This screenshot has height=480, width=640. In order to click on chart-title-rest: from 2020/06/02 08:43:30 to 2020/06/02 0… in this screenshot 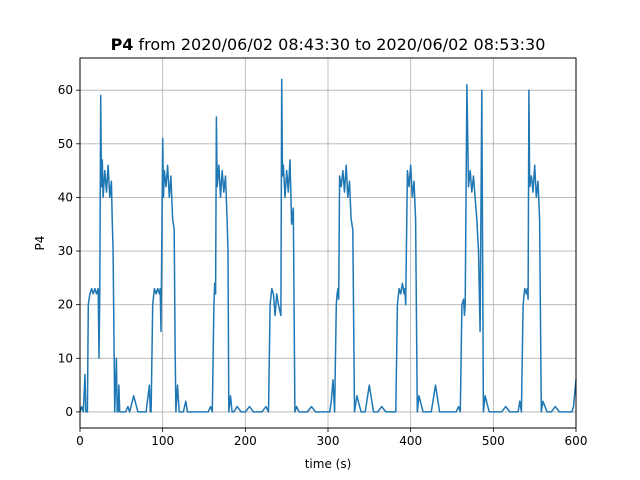, I will do `click(339, 44)`.